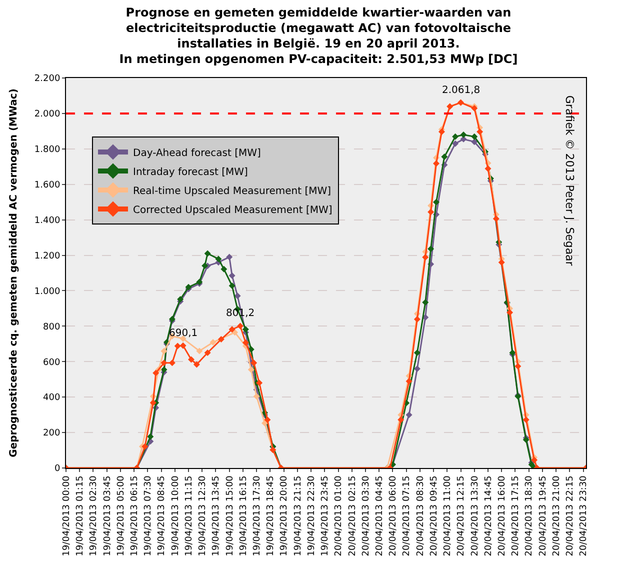  I want to click on x-tick-label: 19/04/2013 03:45, so click(107, 516).